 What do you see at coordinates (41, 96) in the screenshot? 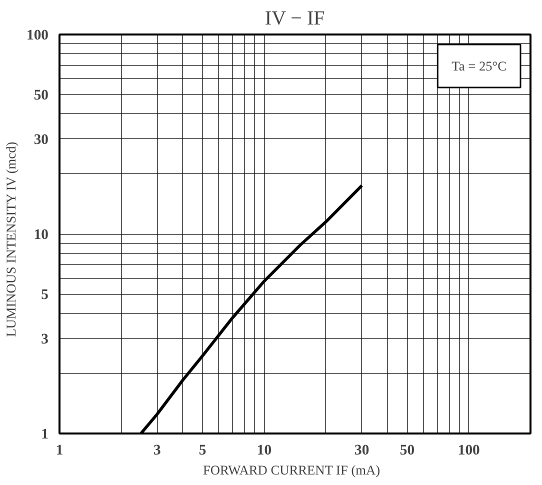
I see `y-tick-label: 50` at bounding box center [41, 96].